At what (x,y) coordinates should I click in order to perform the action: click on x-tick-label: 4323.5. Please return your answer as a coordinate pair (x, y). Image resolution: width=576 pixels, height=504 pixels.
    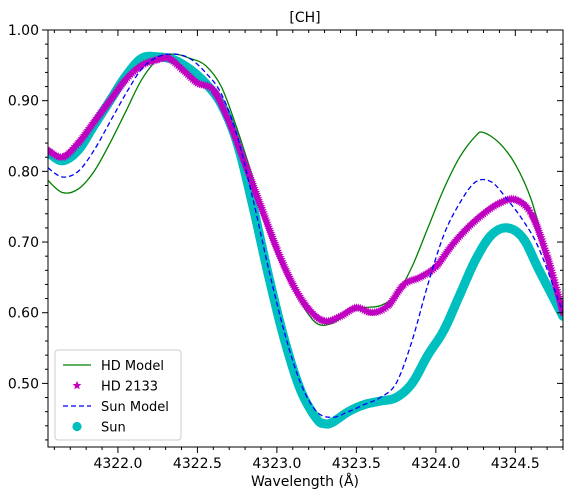
    Looking at the image, I should click on (356, 464).